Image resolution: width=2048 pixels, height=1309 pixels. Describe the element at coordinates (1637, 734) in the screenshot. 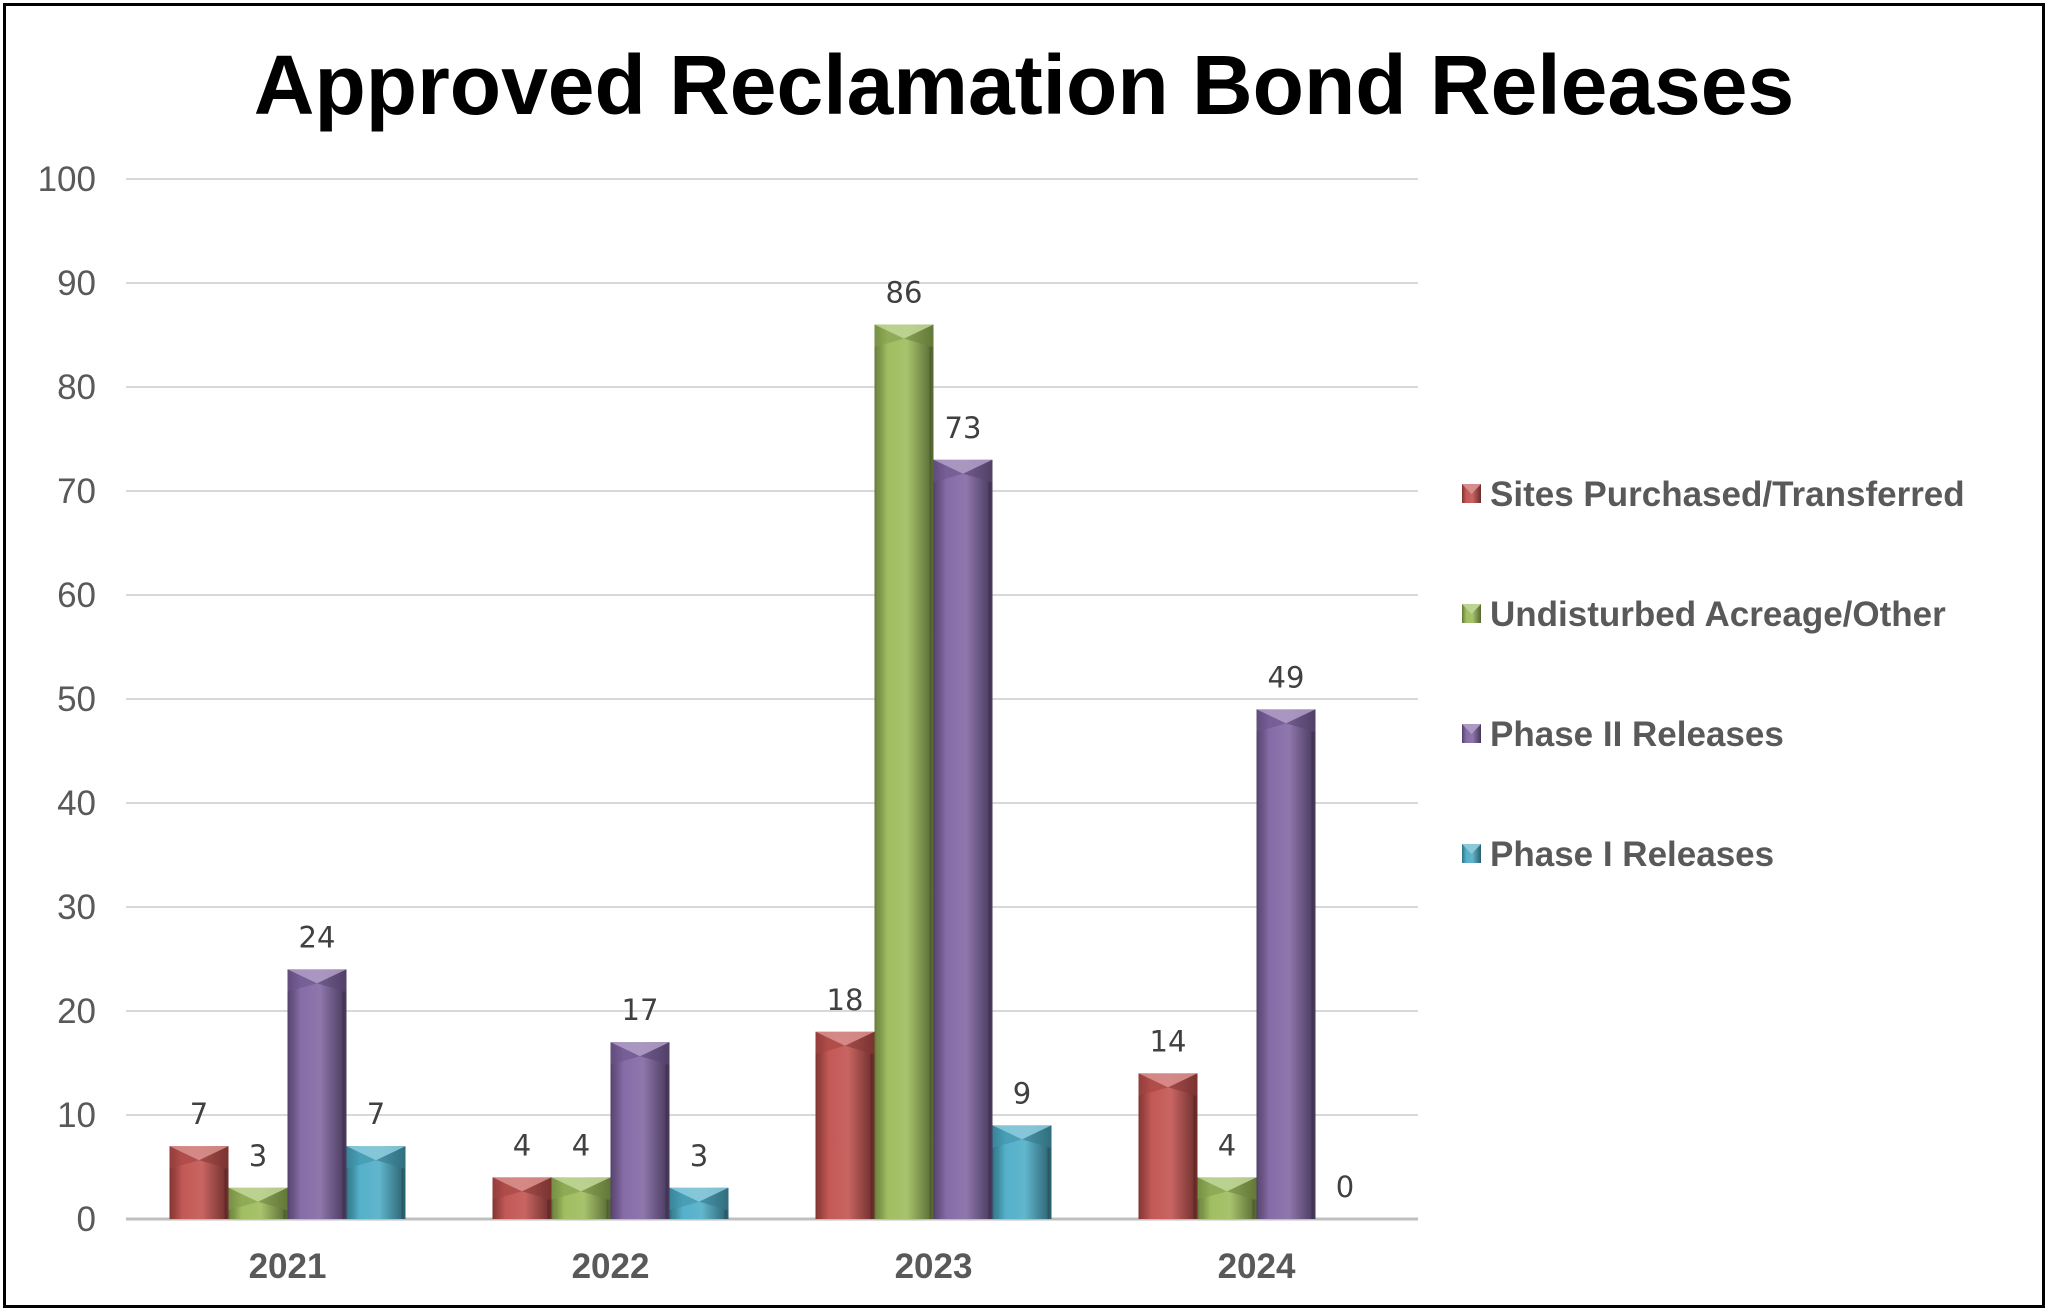

I see `legend-label: Phase II Releases` at that location.